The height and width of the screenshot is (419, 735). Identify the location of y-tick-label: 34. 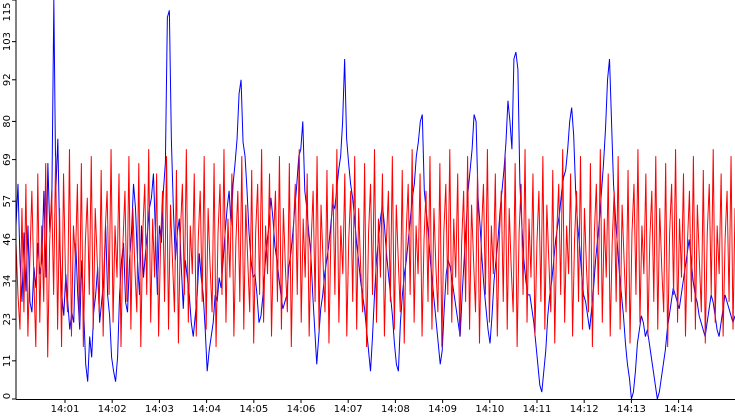
(7, 281).